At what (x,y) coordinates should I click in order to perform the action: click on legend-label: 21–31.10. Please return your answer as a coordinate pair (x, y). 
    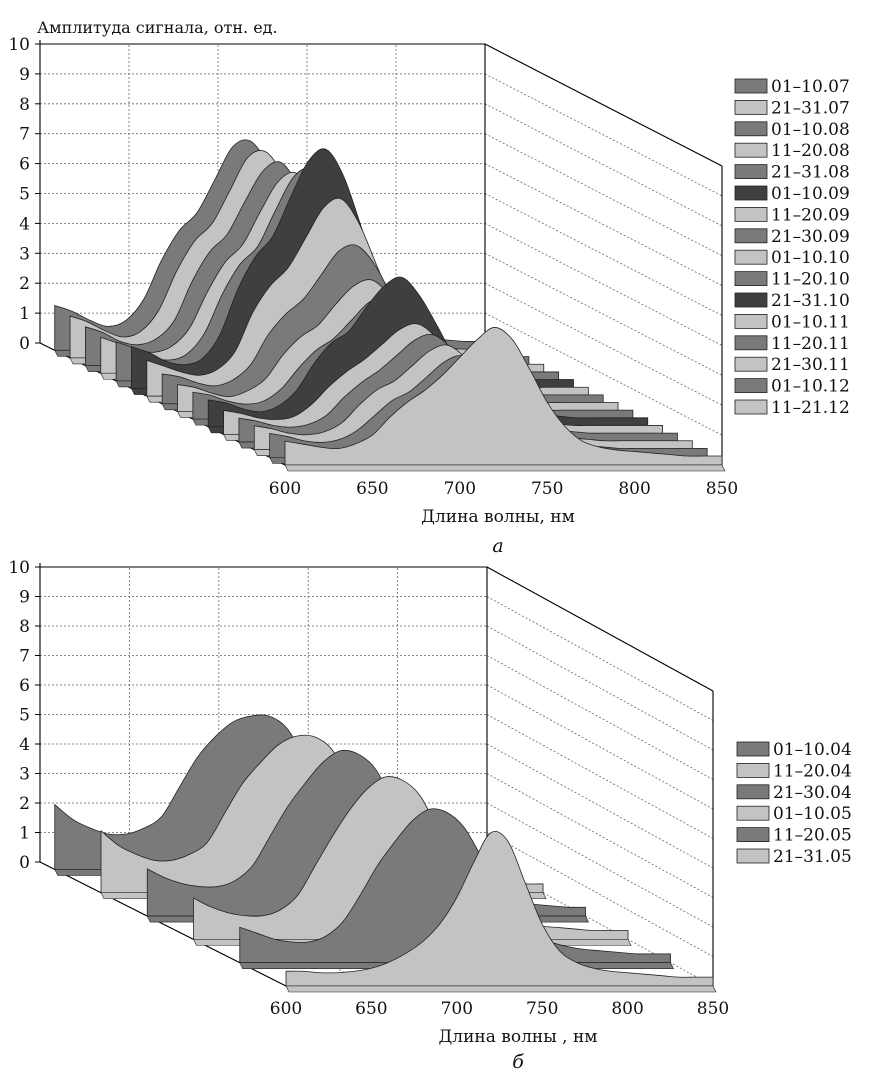
    Looking at the image, I should click on (810, 301).